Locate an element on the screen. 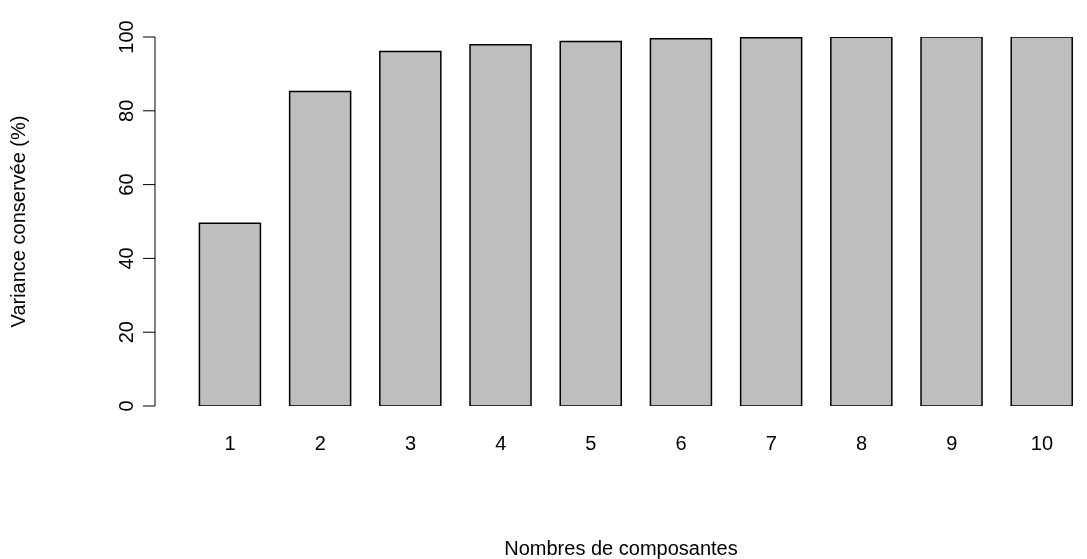  y-tick-label: 40 is located at coordinates (126, 258).